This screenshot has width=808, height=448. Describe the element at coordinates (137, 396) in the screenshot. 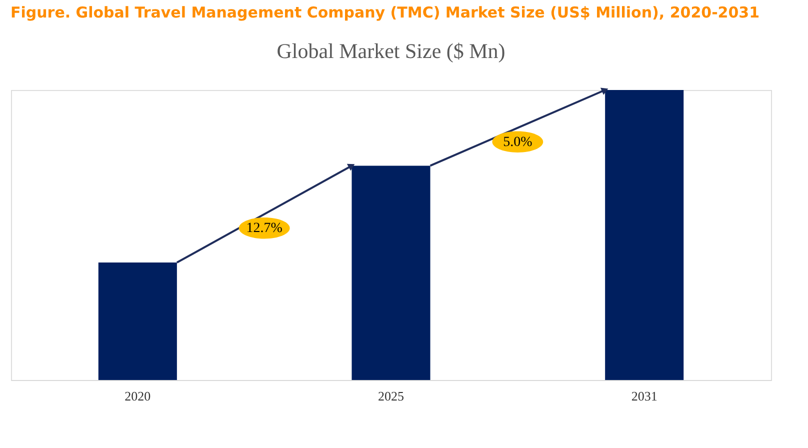

I see `x-tick-label: 2020` at that location.